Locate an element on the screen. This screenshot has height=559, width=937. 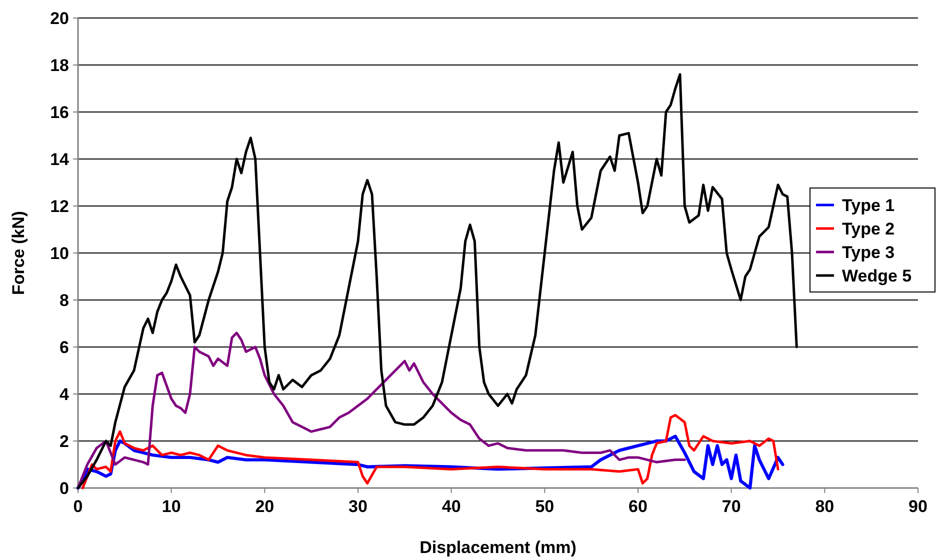
y-tick-label: 16 is located at coordinates (59, 112).